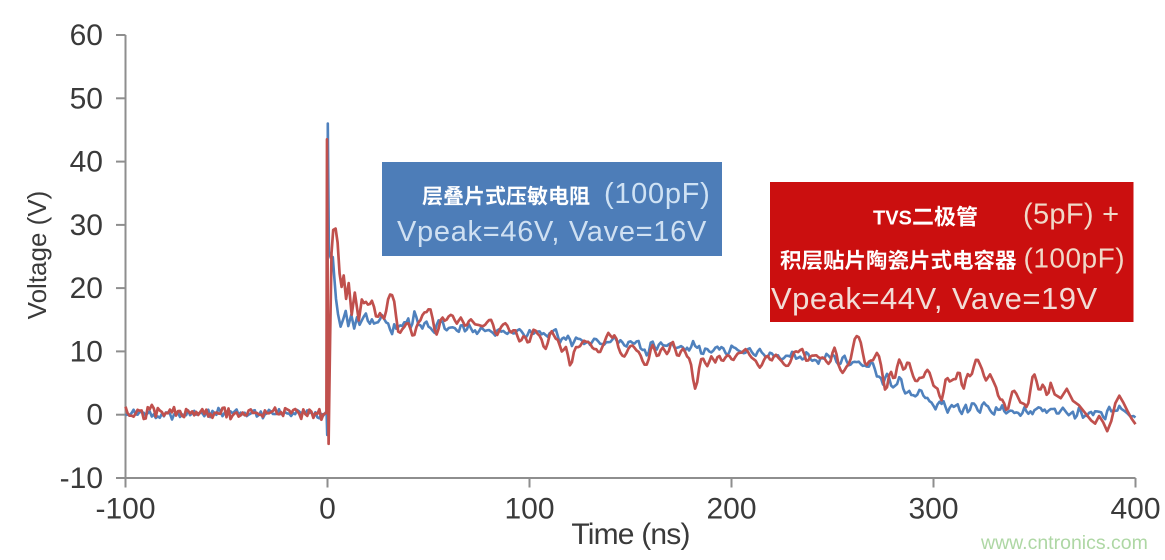 The height and width of the screenshot is (560, 1165). What do you see at coordinates (86, 288) in the screenshot?
I see `svg-text: 20` at bounding box center [86, 288].